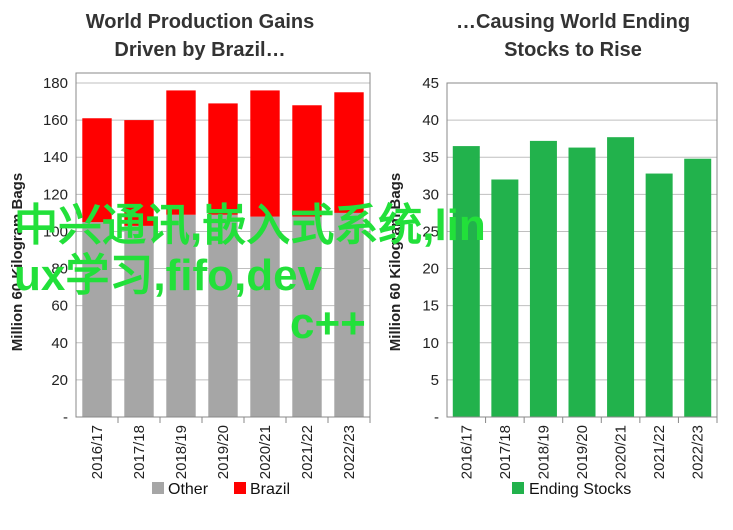 The image size is (733, 530). What do you see at coordinates (395, 262) in the screenshot?
I see `right-chart-y-axis-label: Million 60 Kilogram Bags` at bounding box center [395, 262].